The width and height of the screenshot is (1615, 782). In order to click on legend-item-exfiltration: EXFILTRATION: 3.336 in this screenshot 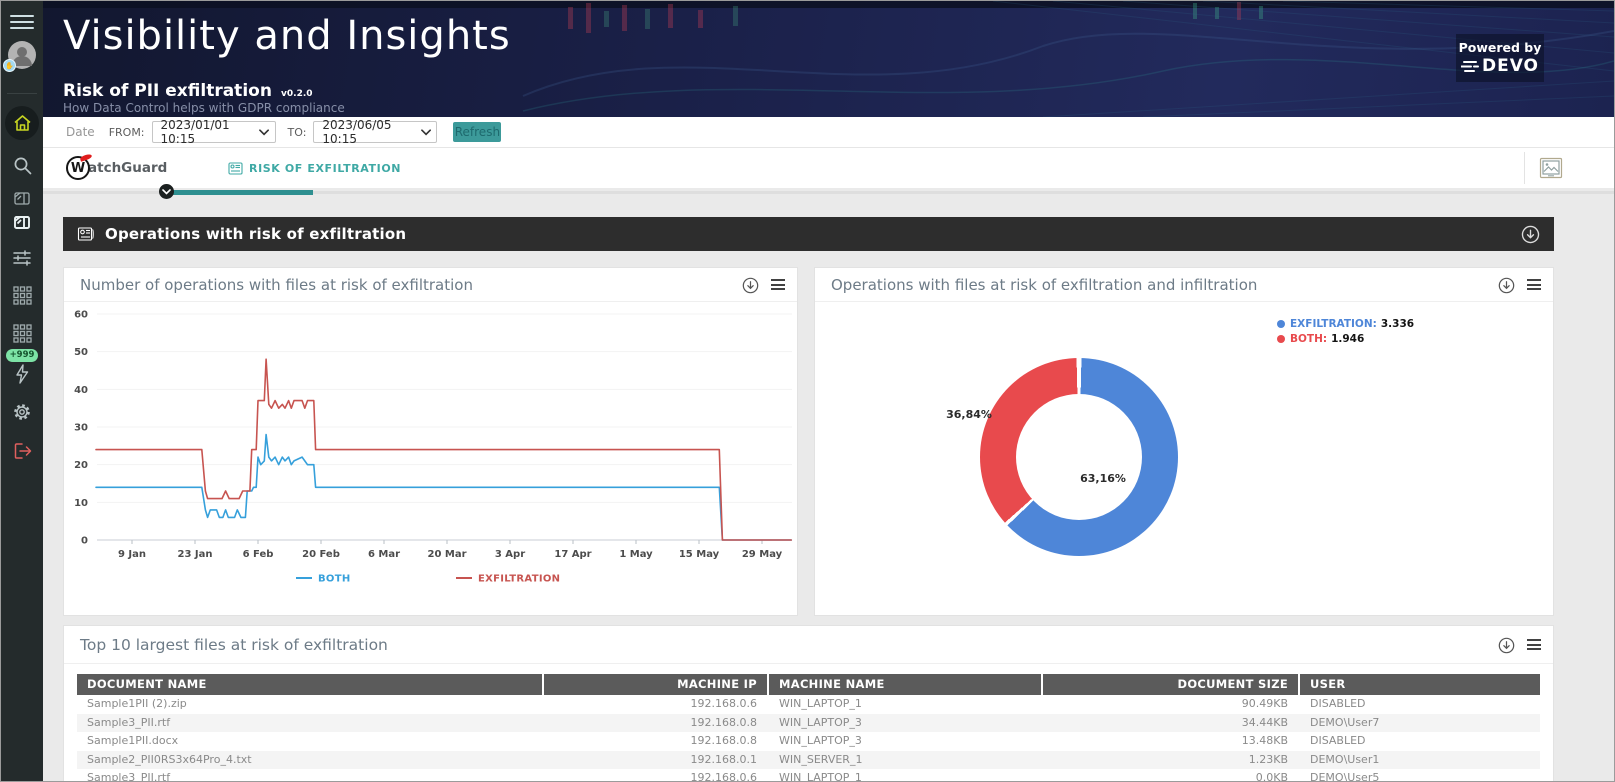, I will do `click(1345, 324)`.